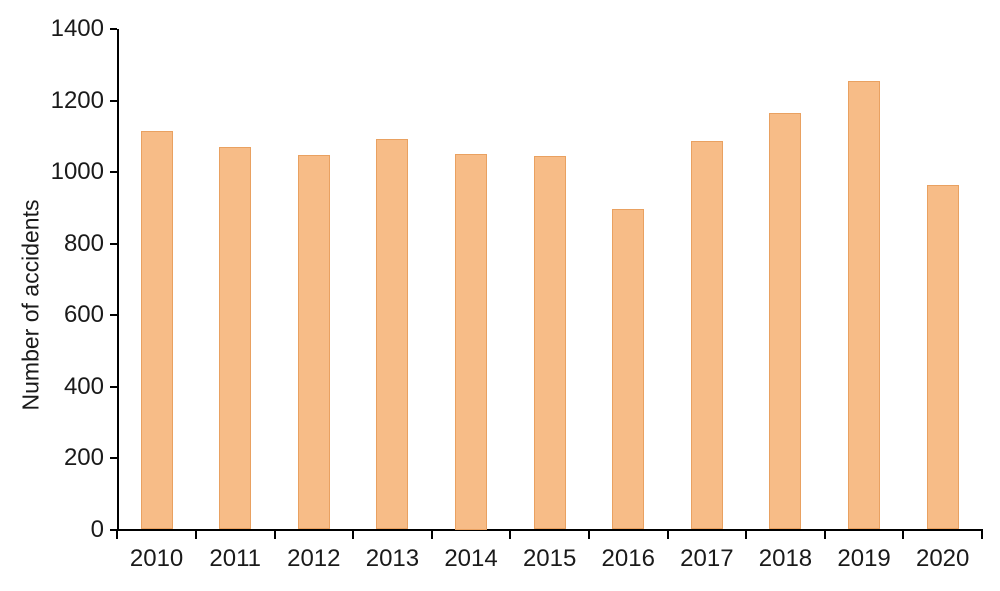  I want to click on x-tick-label-2017: 2017, so click(707, 558).